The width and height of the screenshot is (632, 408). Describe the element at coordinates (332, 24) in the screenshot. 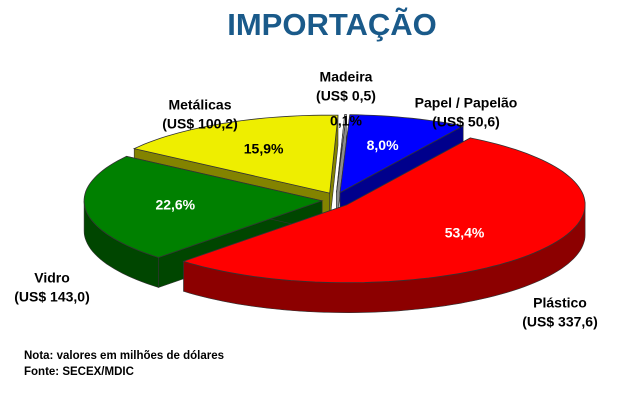

I see `chart-title: IMPORTAÇÃO` at that location.